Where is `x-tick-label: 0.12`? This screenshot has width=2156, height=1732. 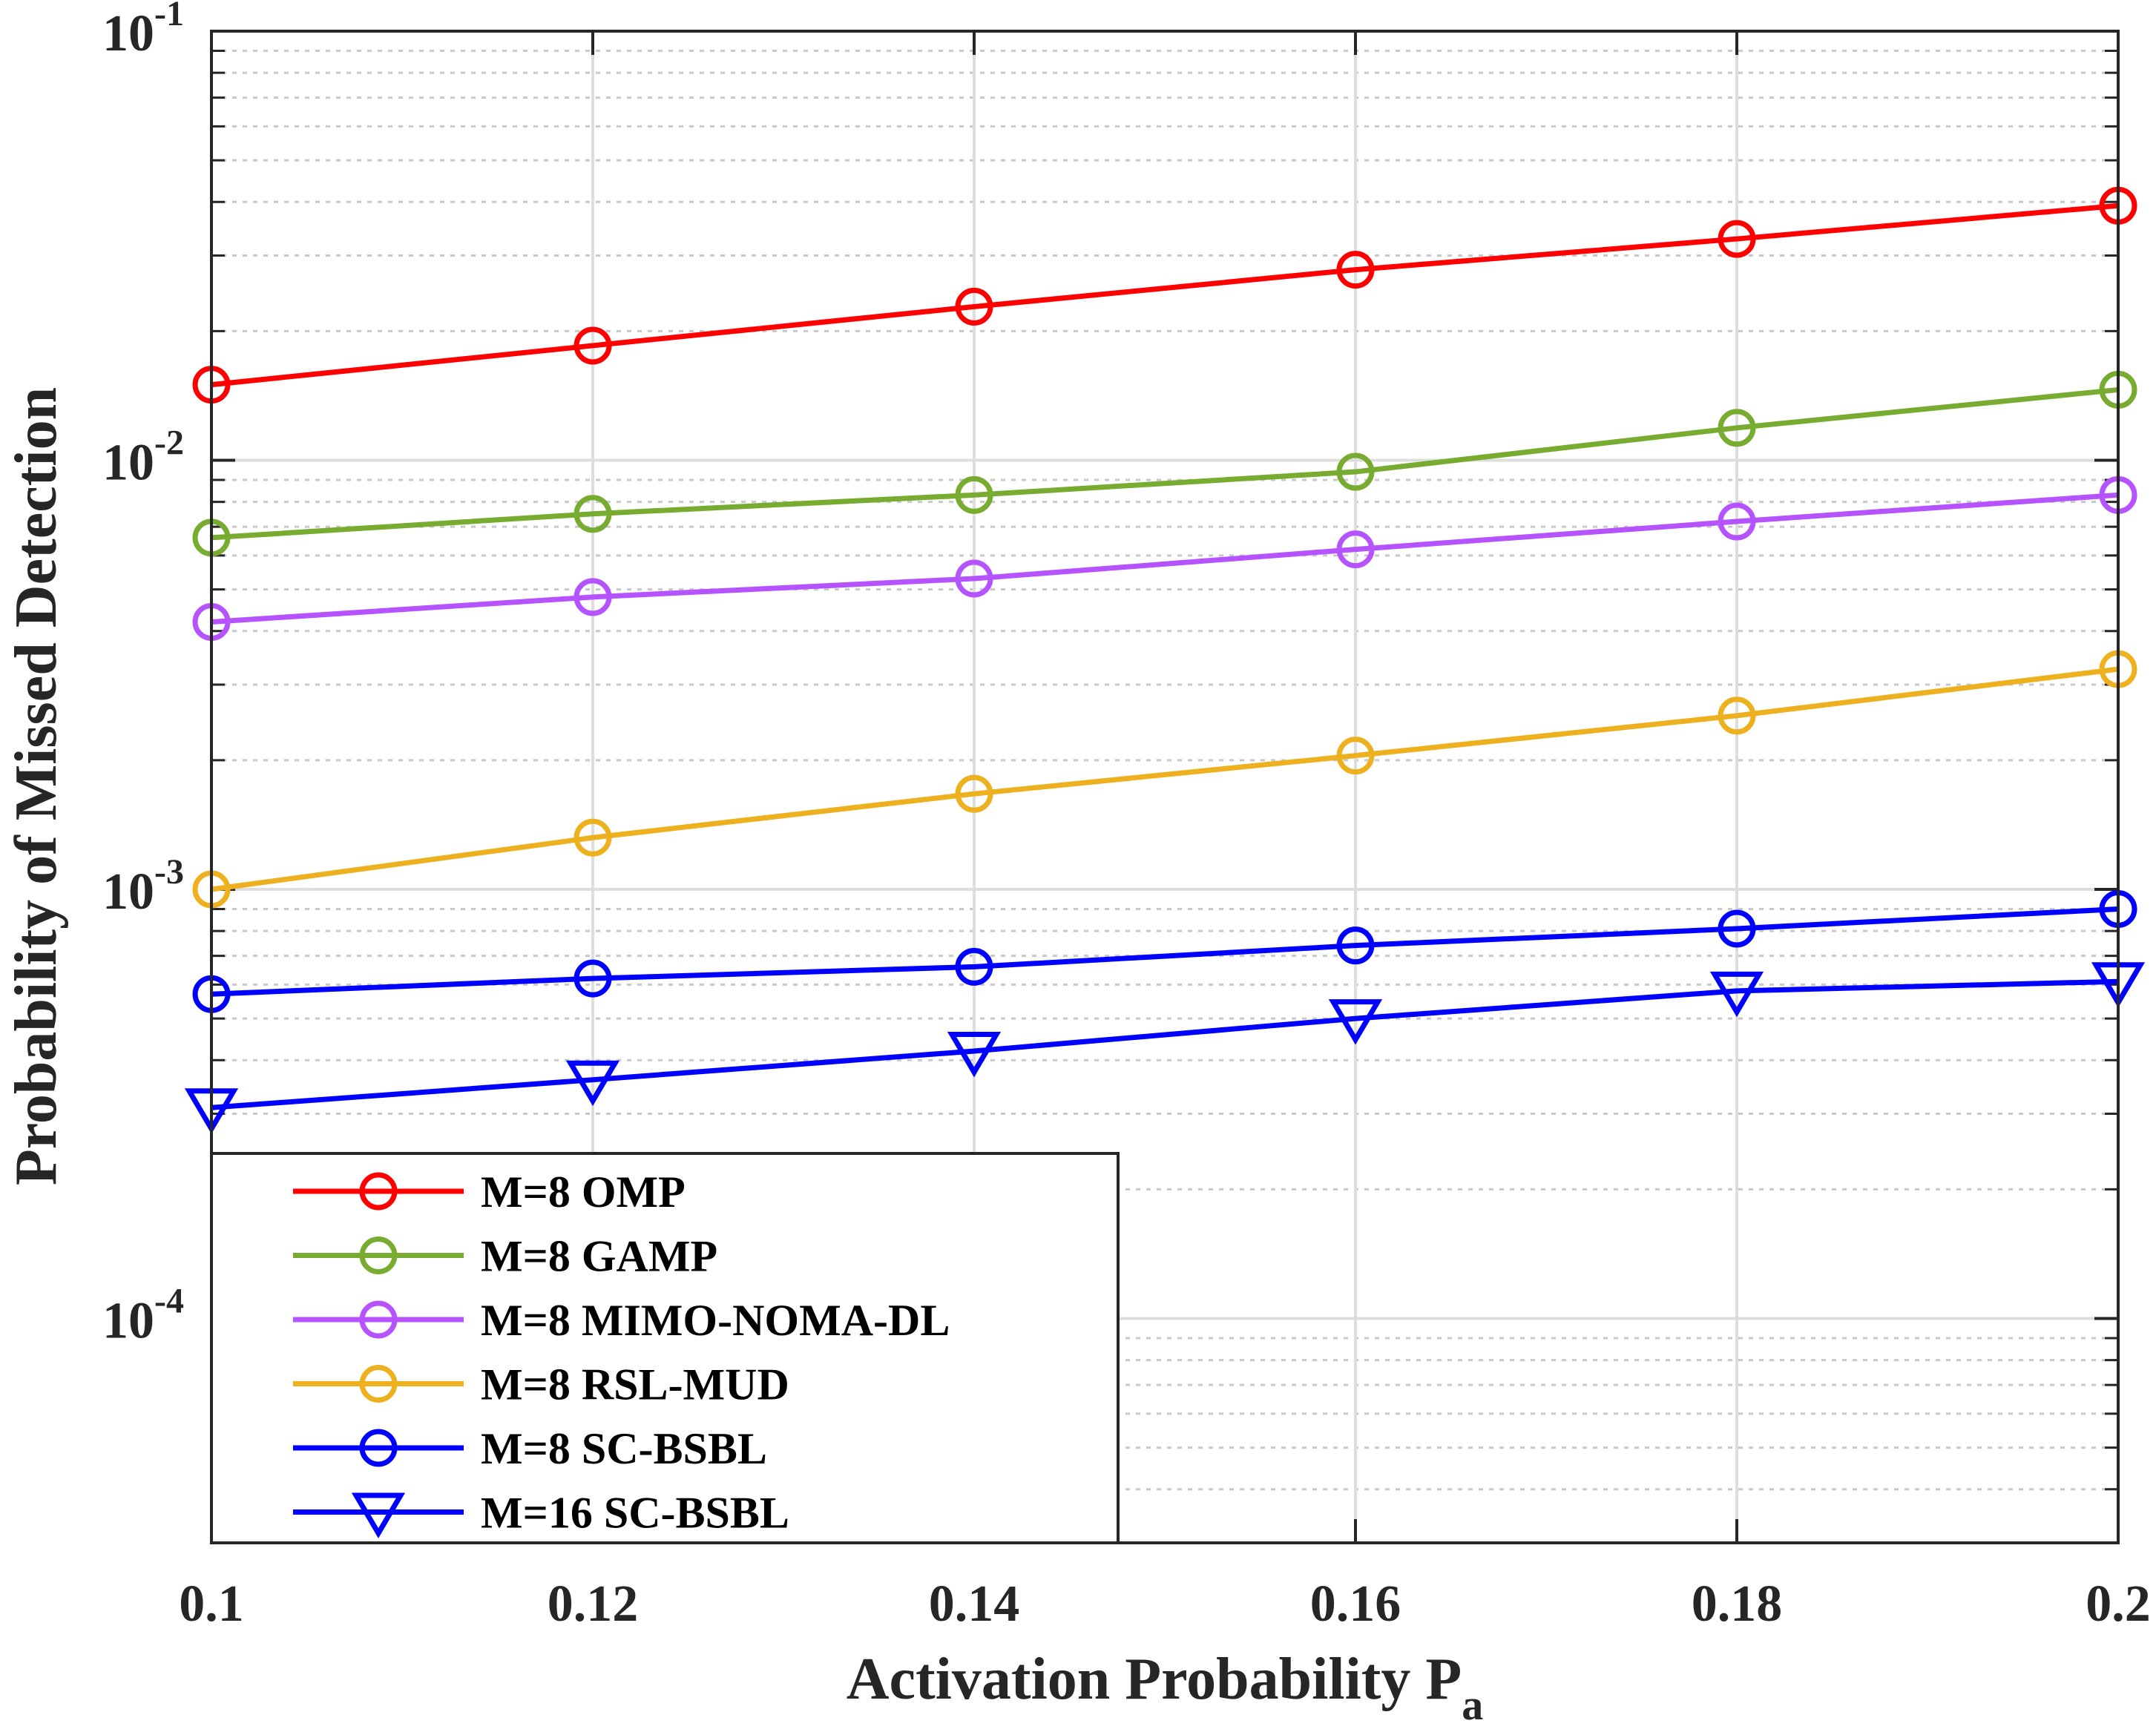 x-tick-label: 0.12 is located at coordinates (594, 1604).